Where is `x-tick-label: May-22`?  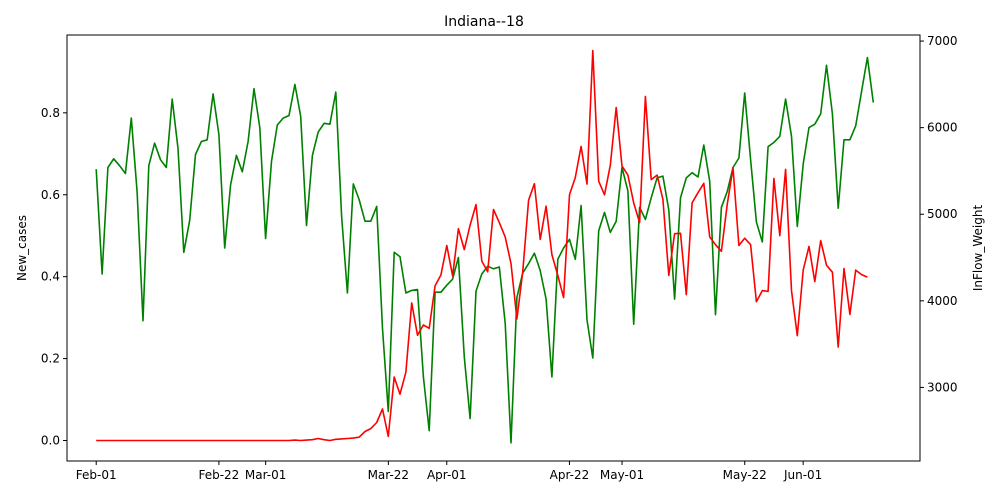 x-tick-label: May-22 is located at coordinates (745, 475).